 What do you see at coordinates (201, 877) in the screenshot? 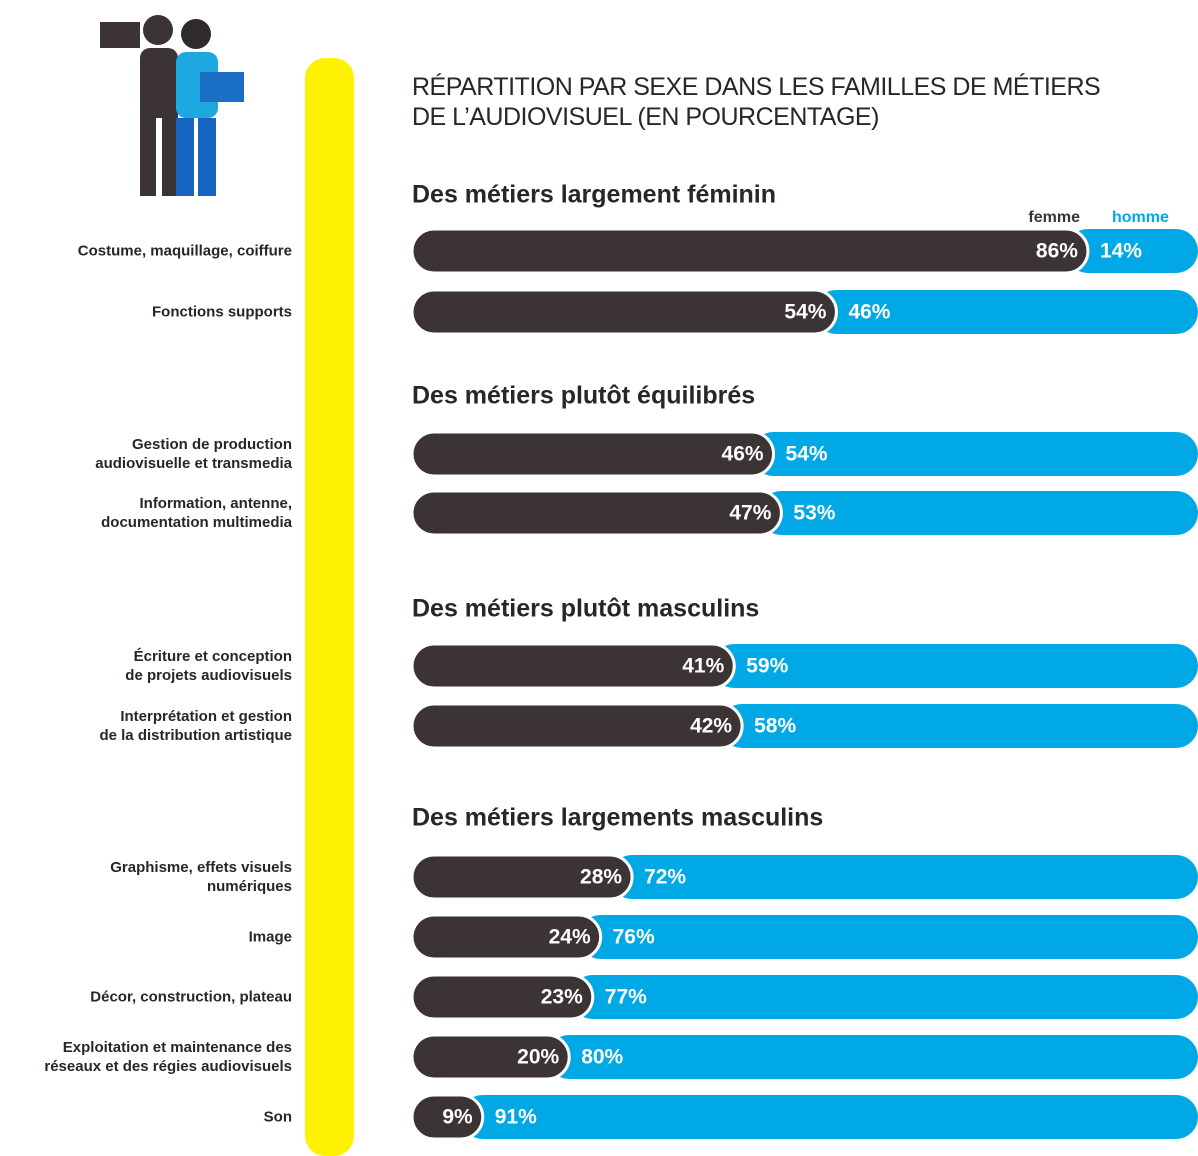
I see `category-label: Graphisme, effets visuels numériques` at bounding box center [201, 877].